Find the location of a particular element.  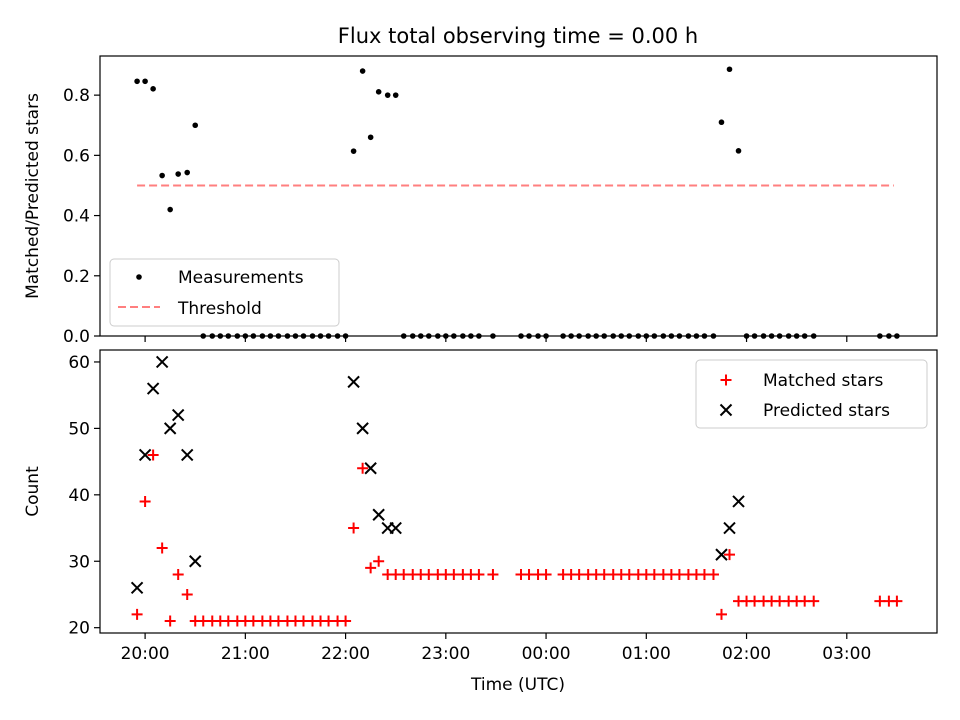

x-tick-label: 23:00 is located at coordinates (445, 654).